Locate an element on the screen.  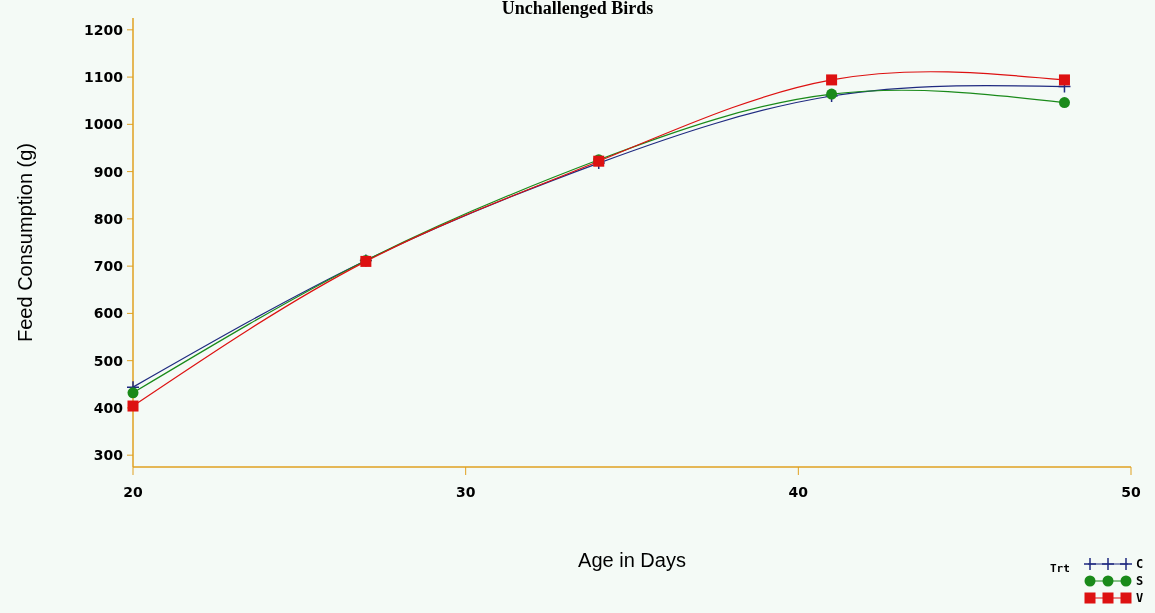
y-tick-label: 900 is located at coordinates (108, 171).